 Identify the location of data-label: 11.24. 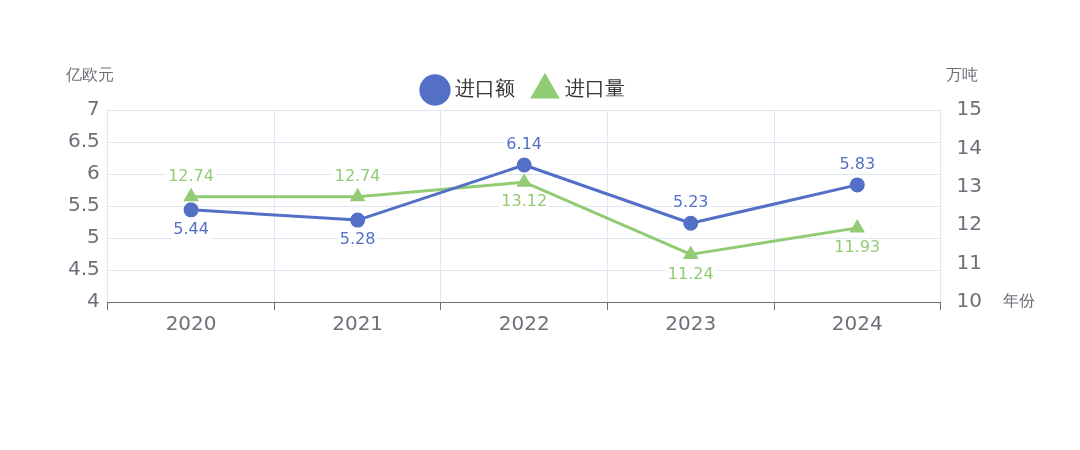
(690, 273).